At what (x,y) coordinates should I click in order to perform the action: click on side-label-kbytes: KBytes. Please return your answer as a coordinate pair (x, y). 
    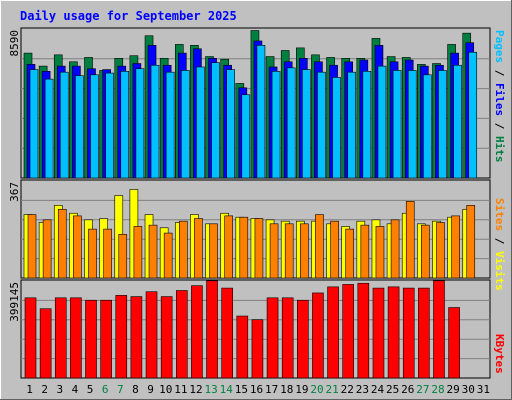
    Looking at the image, I should click on (499, 354).